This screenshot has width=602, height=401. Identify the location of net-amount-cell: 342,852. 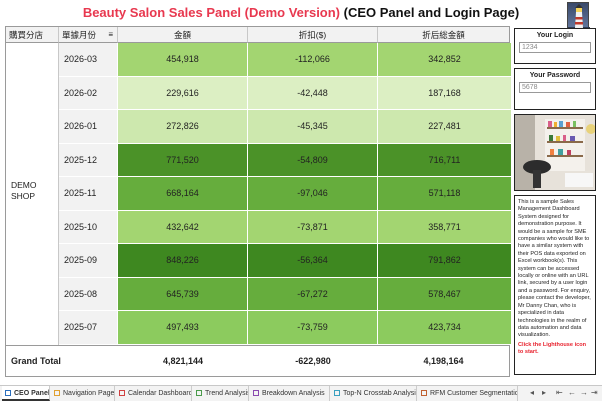
(444, 59).